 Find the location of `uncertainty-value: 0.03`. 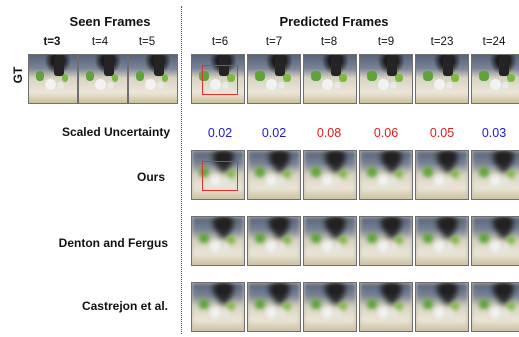

uncertainty-value: 0.03 is located at coordinates (494, 133).